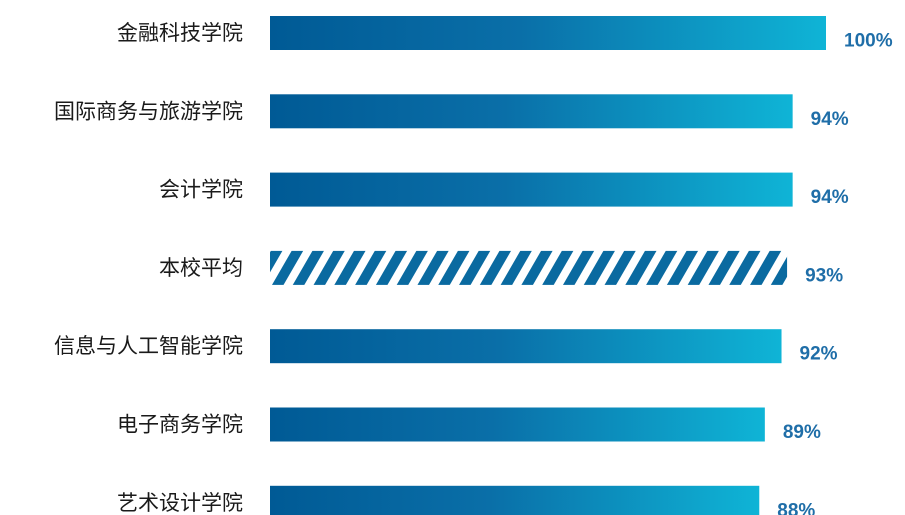 The height and width of the screenshot is (515, 905). I want to click on value-label: 89%, so click(802, 432).